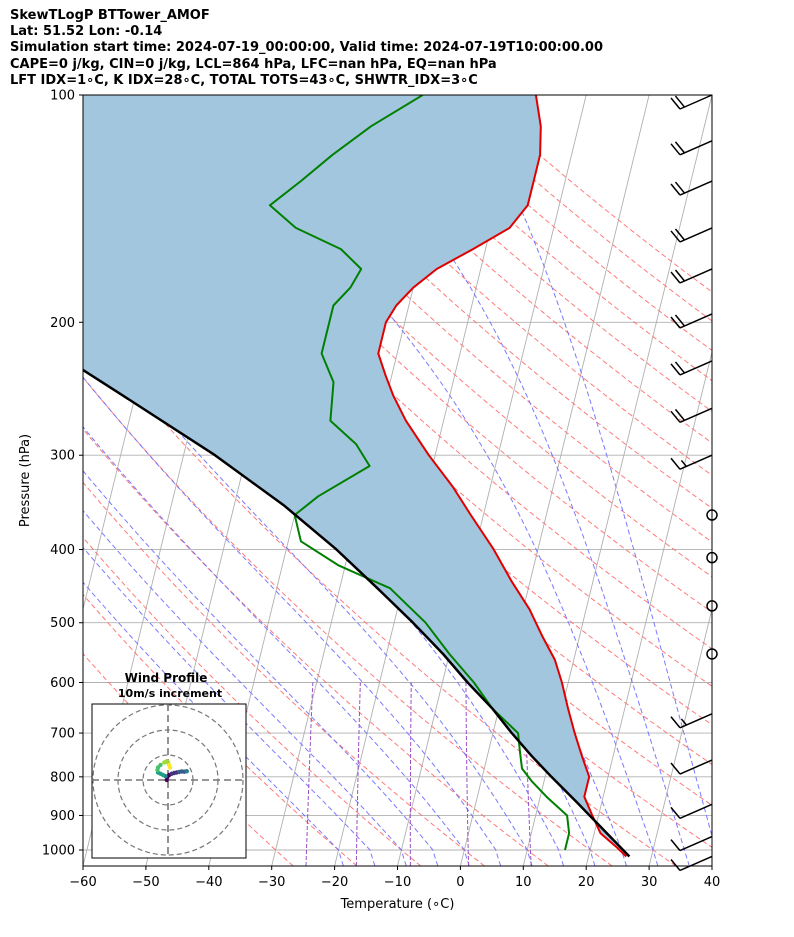 The image size is (794, 937). Describe the element at coordinates (58, 851) in the screenshot. I see `y-tick-label: 1000` at that location.